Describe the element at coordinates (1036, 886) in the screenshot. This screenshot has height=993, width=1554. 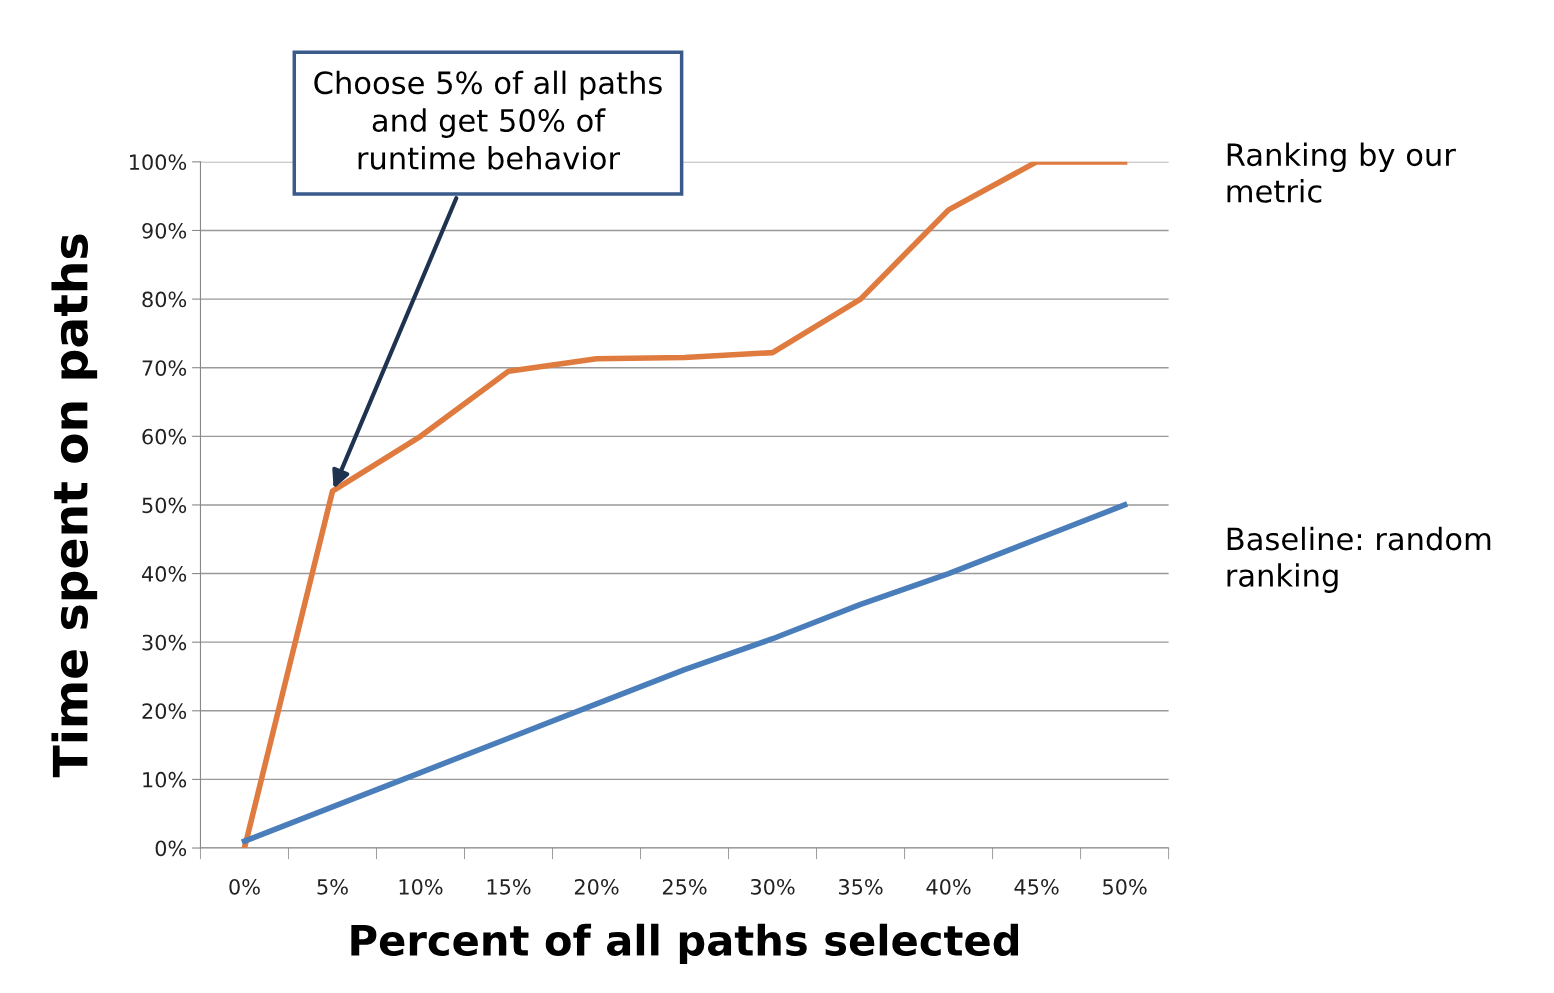
I see `x-tick-label: 45%` at that location.